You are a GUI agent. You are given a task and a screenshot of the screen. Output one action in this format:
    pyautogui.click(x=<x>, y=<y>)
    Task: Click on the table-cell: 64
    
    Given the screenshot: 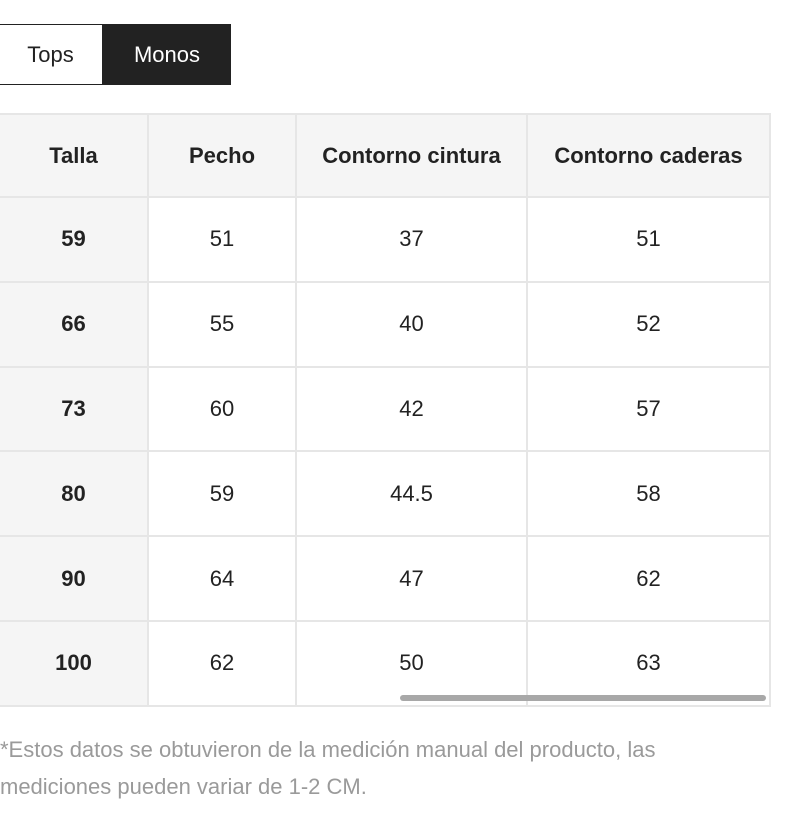 What is the action you would take?
    pyautogui.click(x=223, y=579)
    